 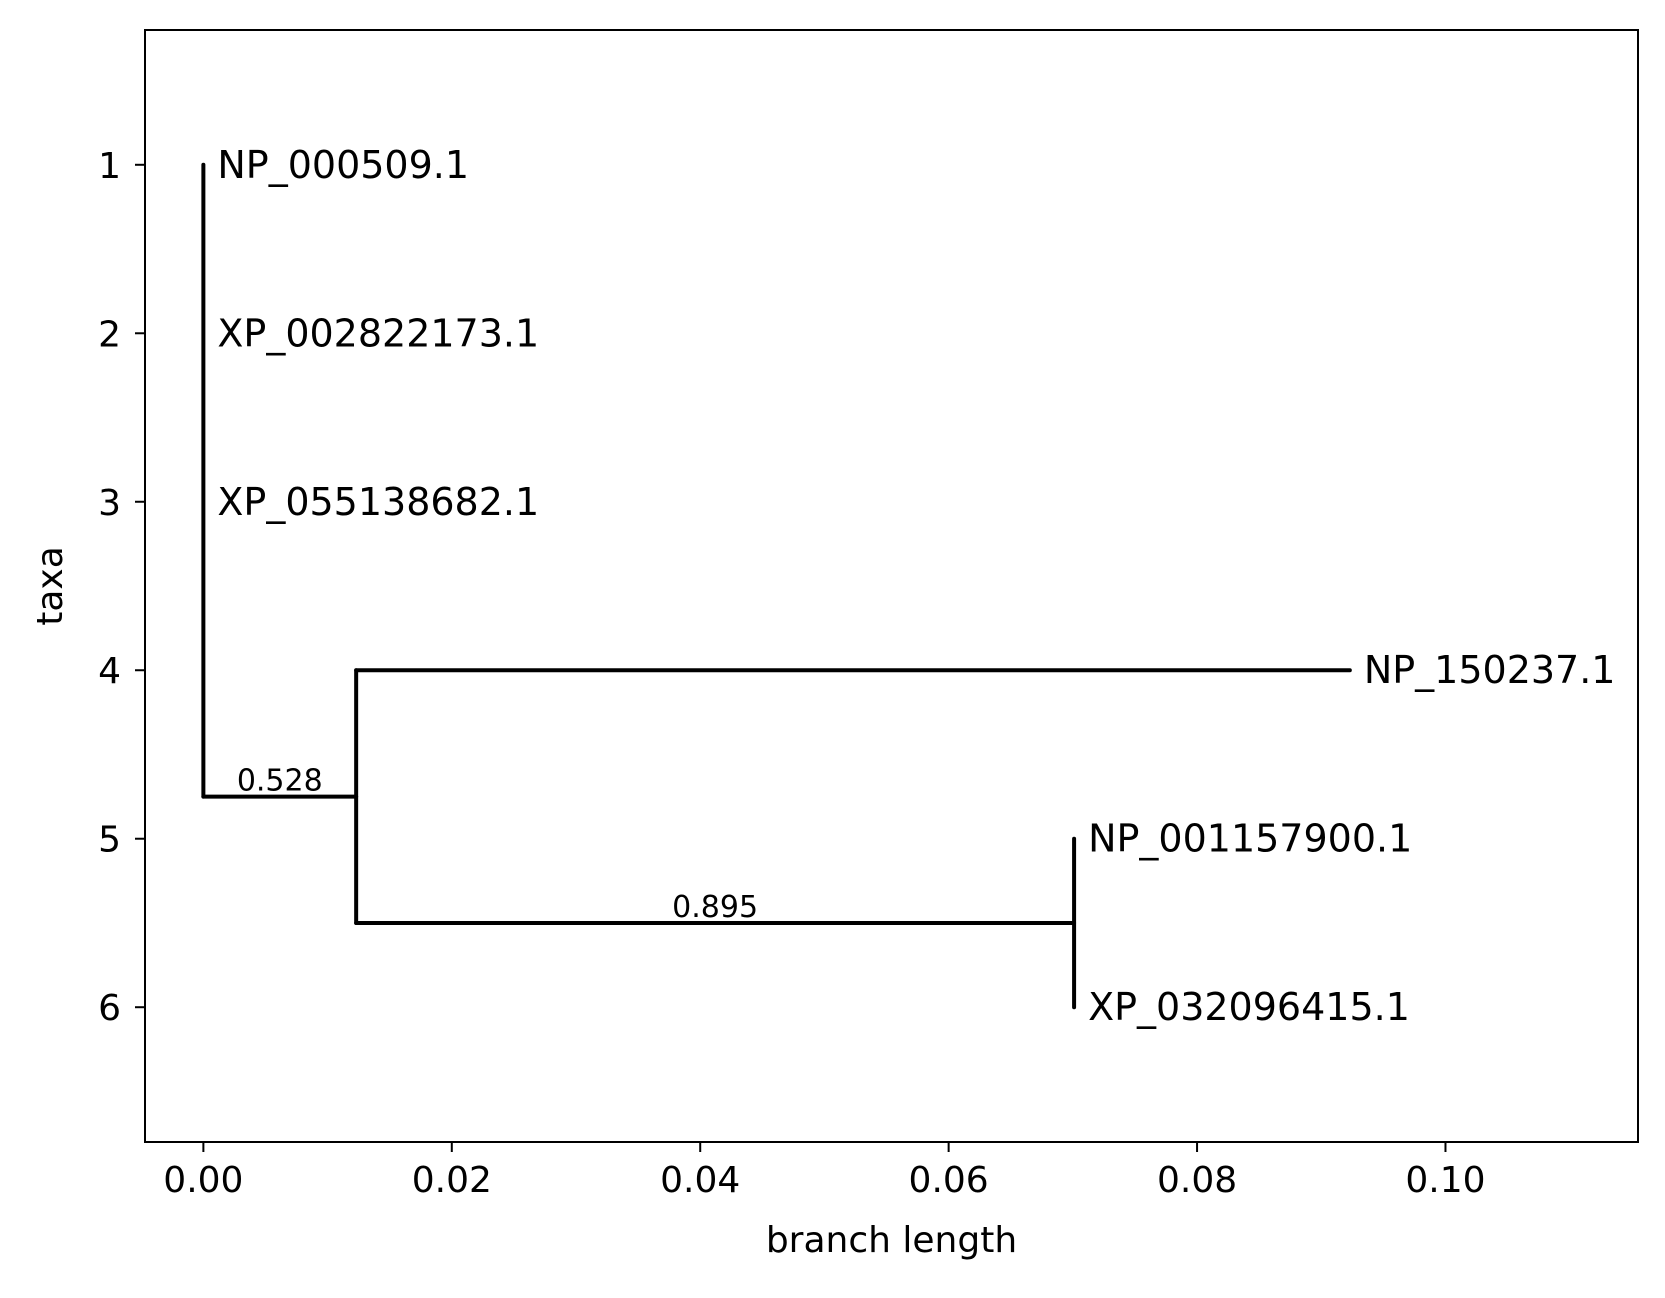 I want to click on y-tick-label: 2, so click(x=109, y=334).